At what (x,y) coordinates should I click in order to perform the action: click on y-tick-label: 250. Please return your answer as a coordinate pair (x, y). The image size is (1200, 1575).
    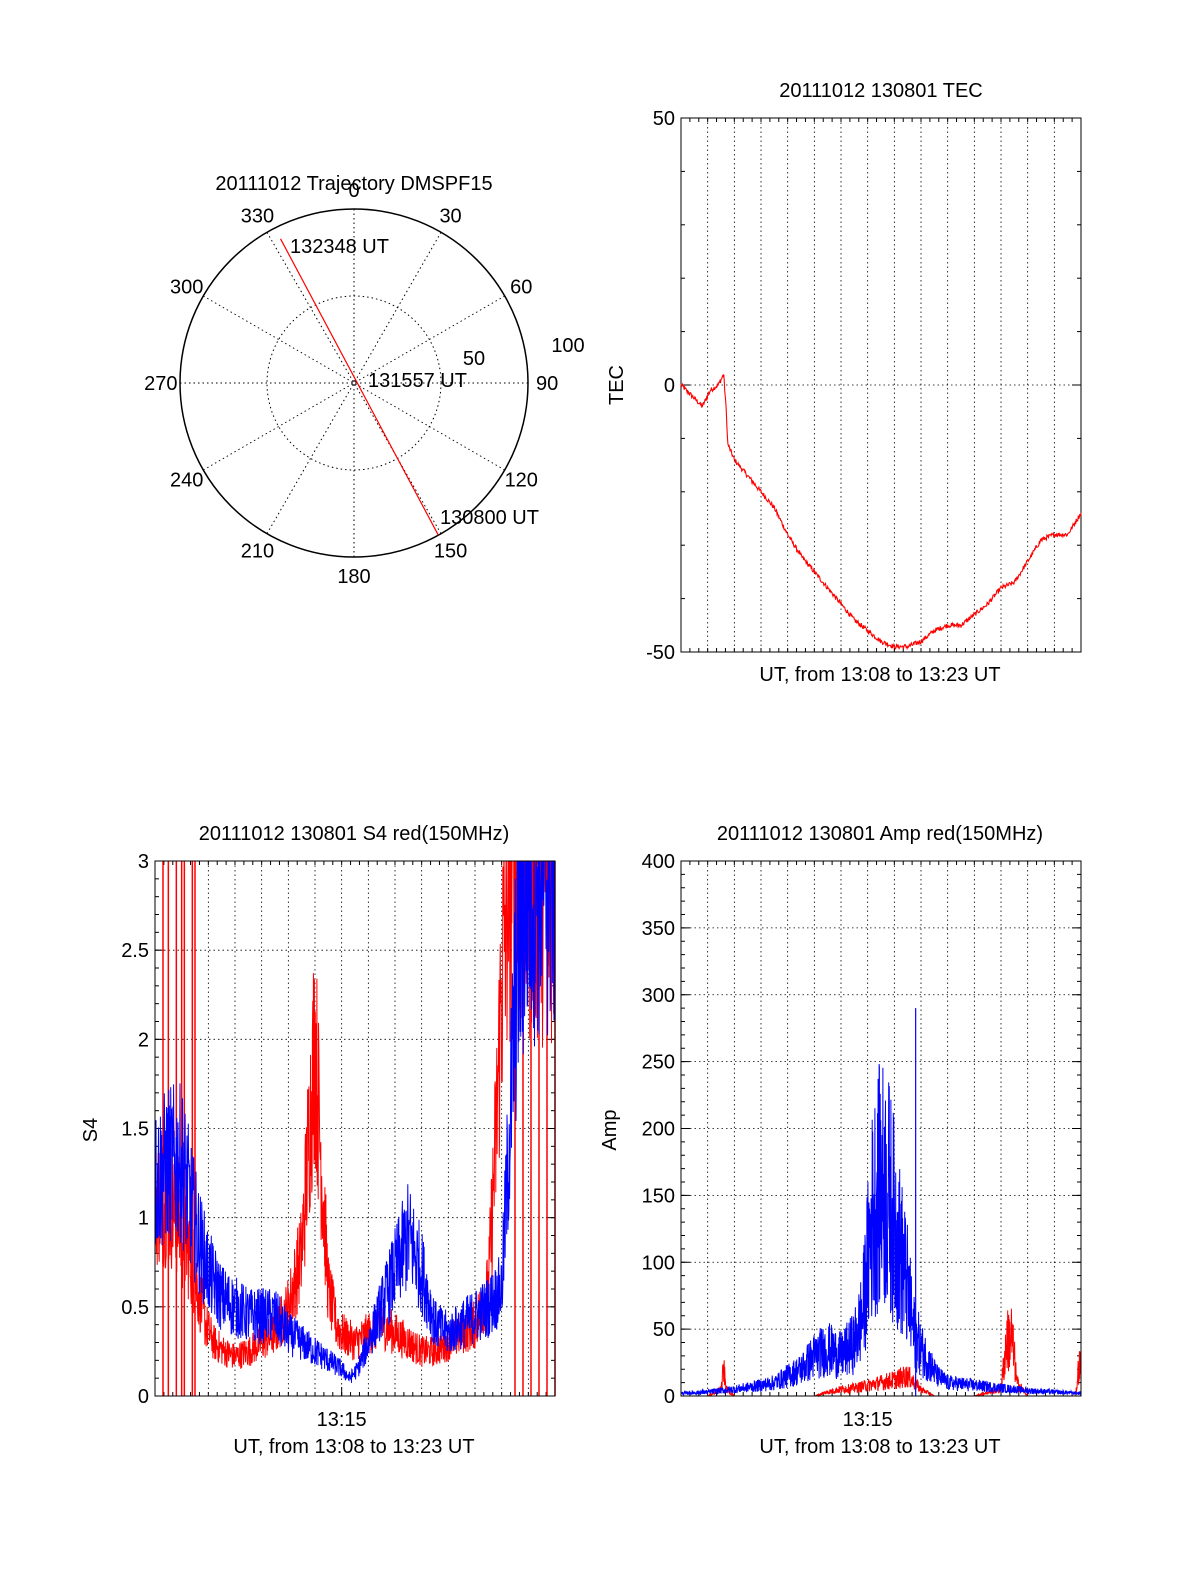
    Looking at the image, I should click on (658, 1063).